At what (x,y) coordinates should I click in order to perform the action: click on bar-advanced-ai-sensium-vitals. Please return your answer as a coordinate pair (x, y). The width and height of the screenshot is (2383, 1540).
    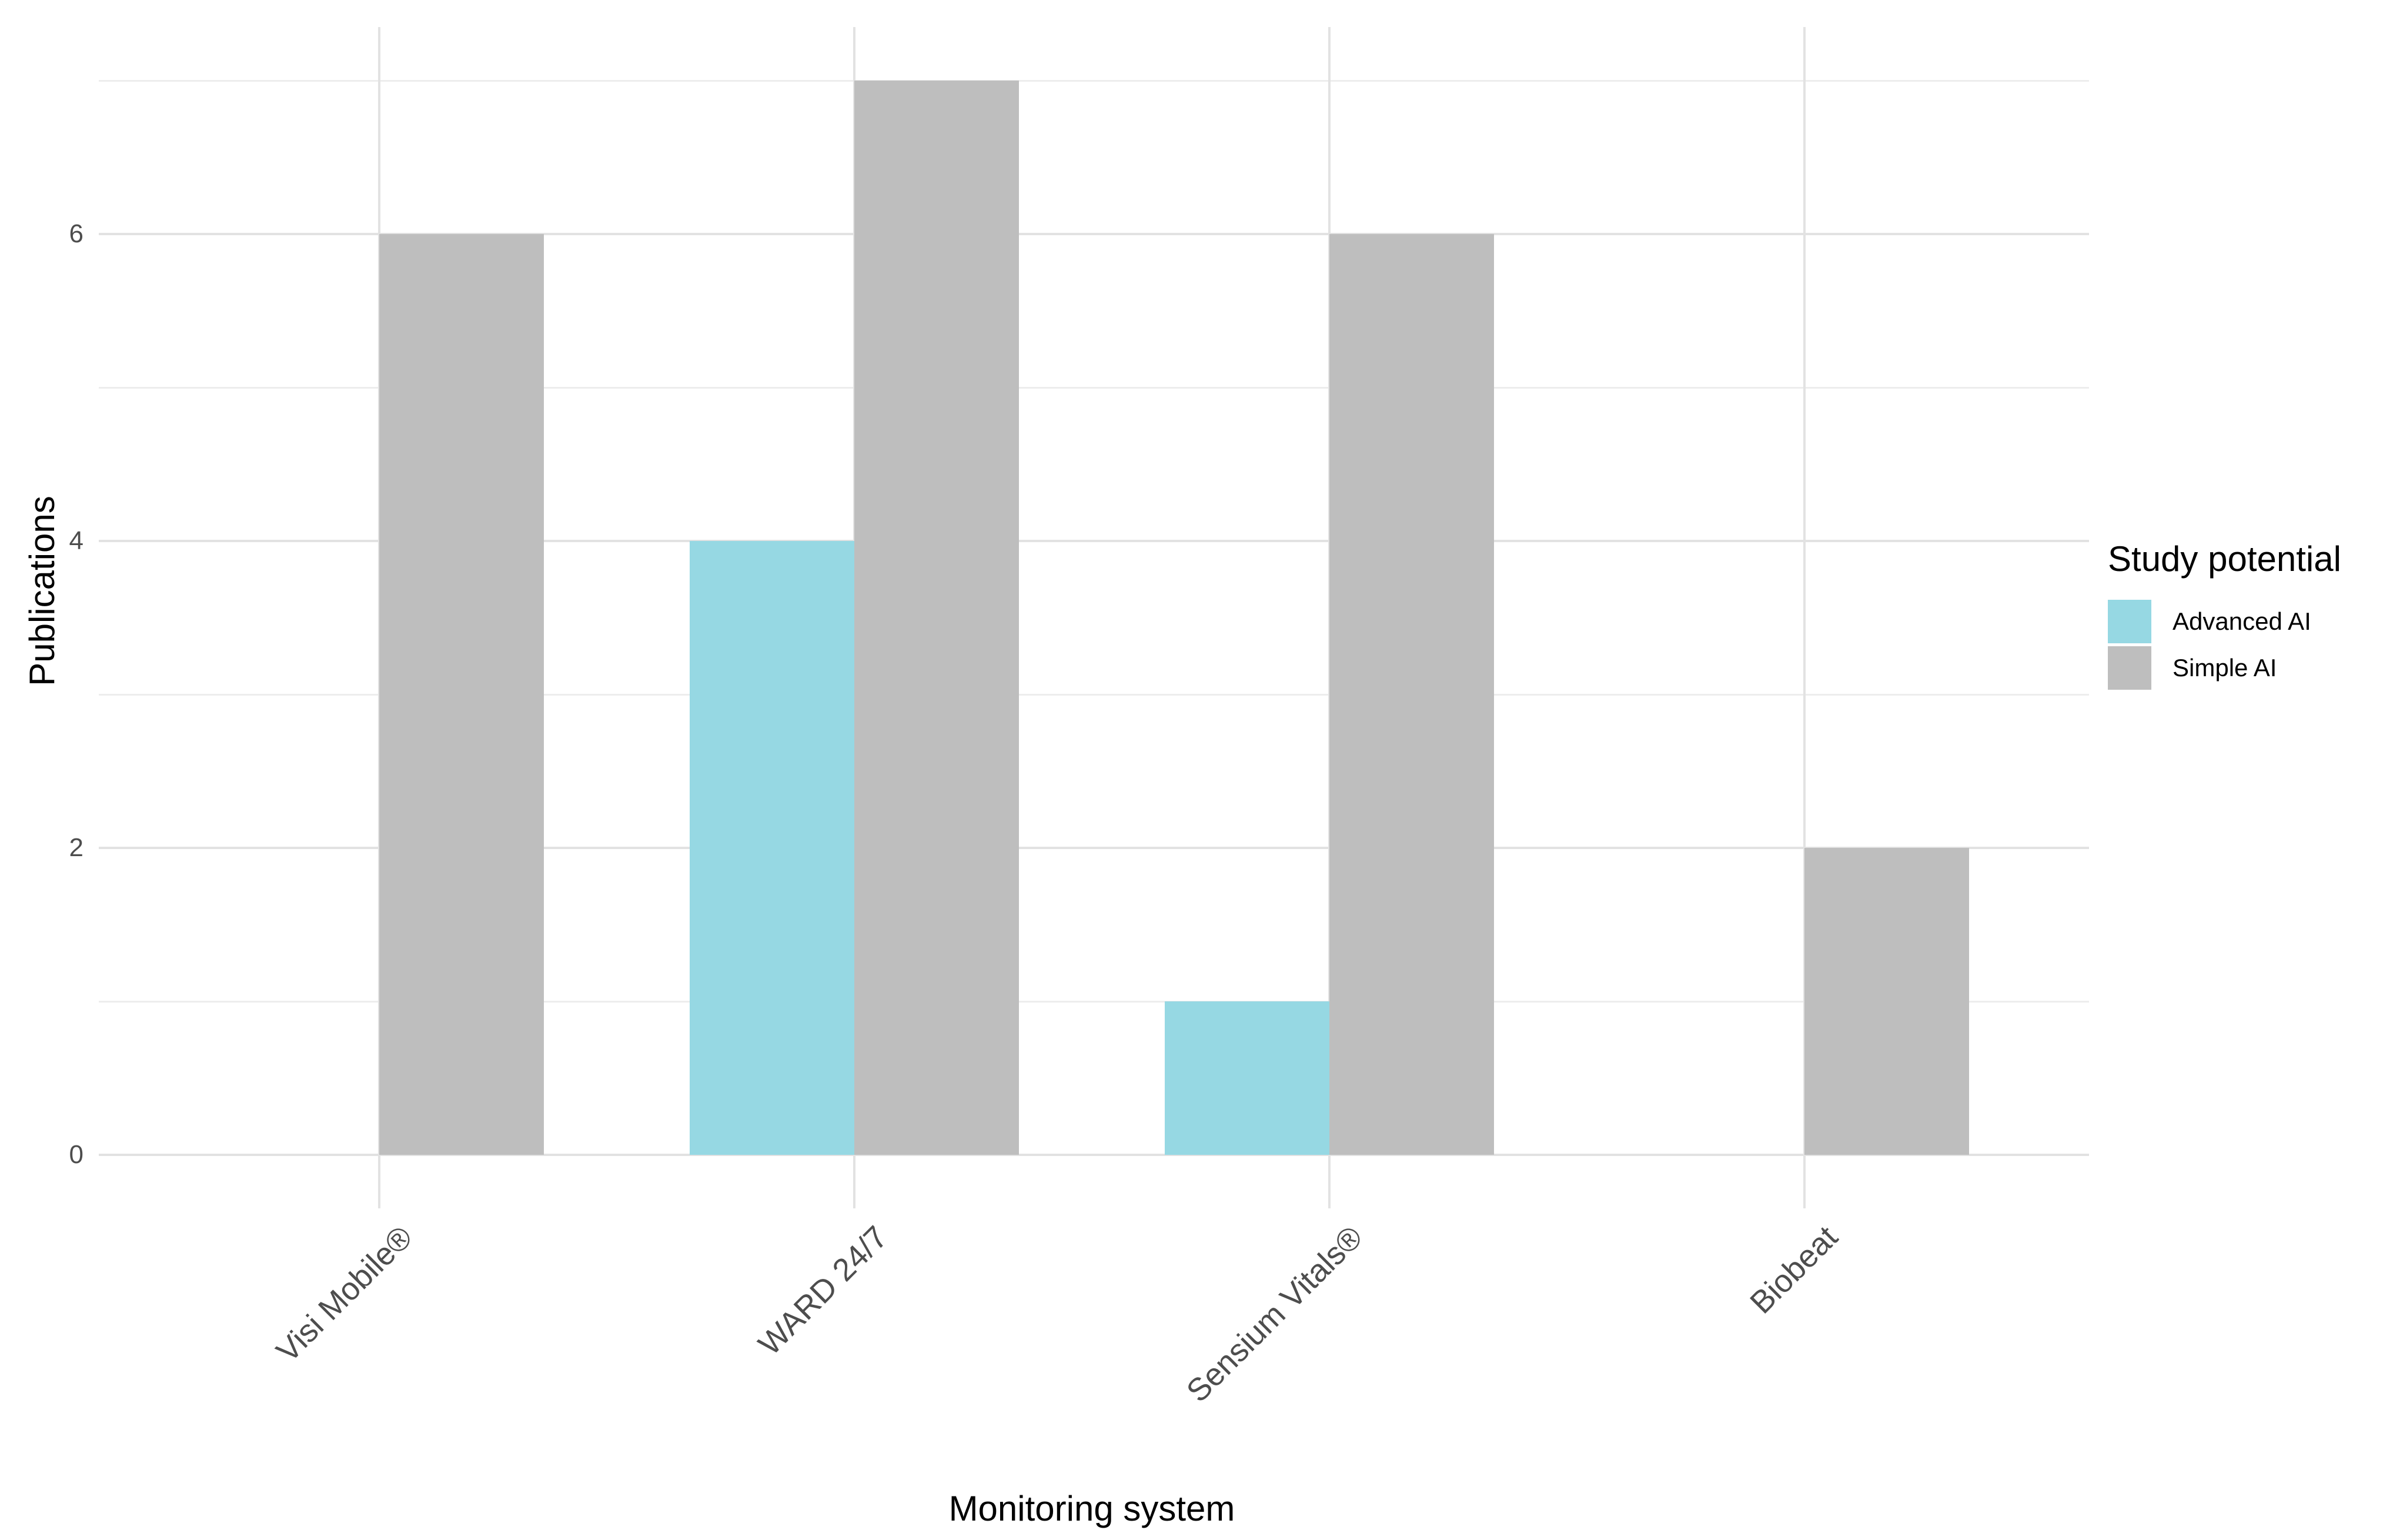
    Looking at the image, I should click on (1247, 1078).